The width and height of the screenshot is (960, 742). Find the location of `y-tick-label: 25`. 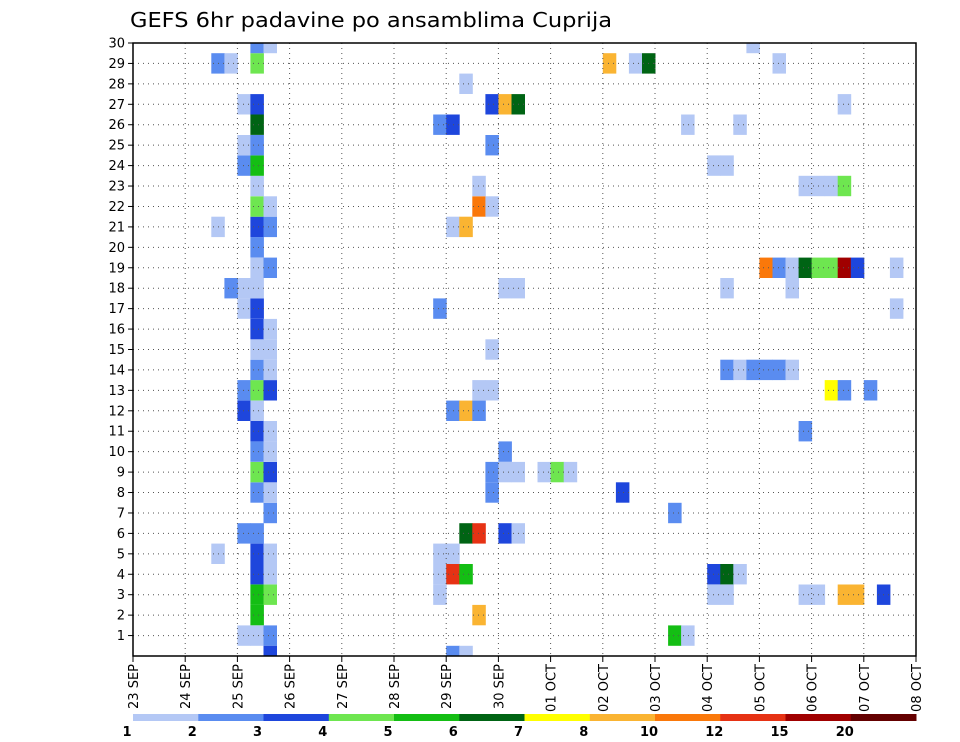

y-tick-label: 25 is located at coordinates (116, 146).